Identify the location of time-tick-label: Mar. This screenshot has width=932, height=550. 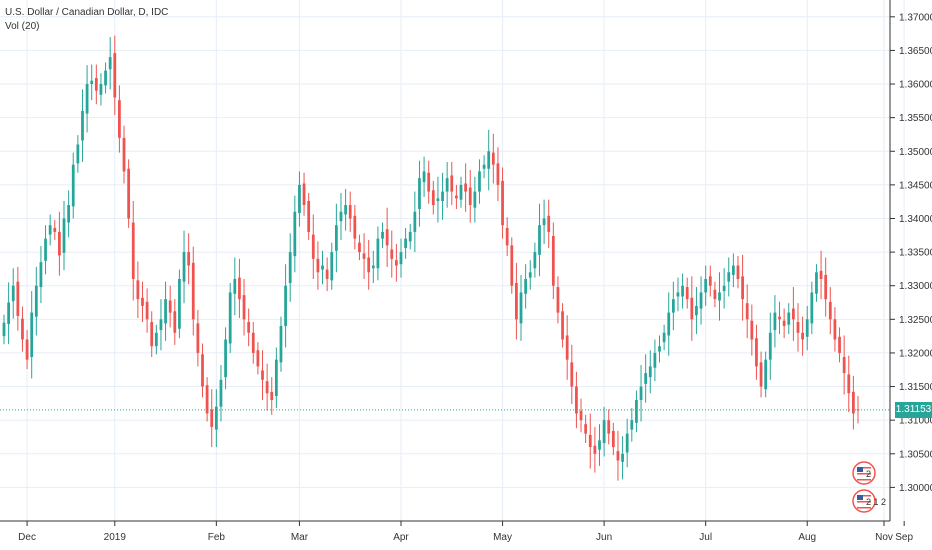
(300, 537).